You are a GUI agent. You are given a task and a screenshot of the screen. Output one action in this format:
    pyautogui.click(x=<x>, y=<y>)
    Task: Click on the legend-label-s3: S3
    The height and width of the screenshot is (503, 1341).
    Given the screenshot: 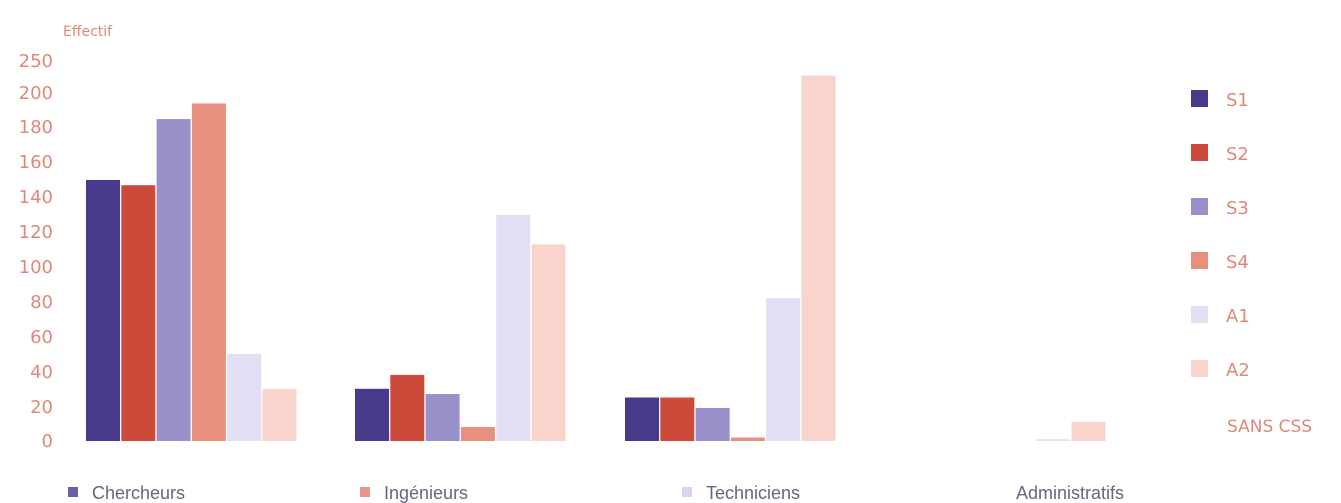 What is the action you would take?
    pyautogui.click(x=1237, y=208)
    